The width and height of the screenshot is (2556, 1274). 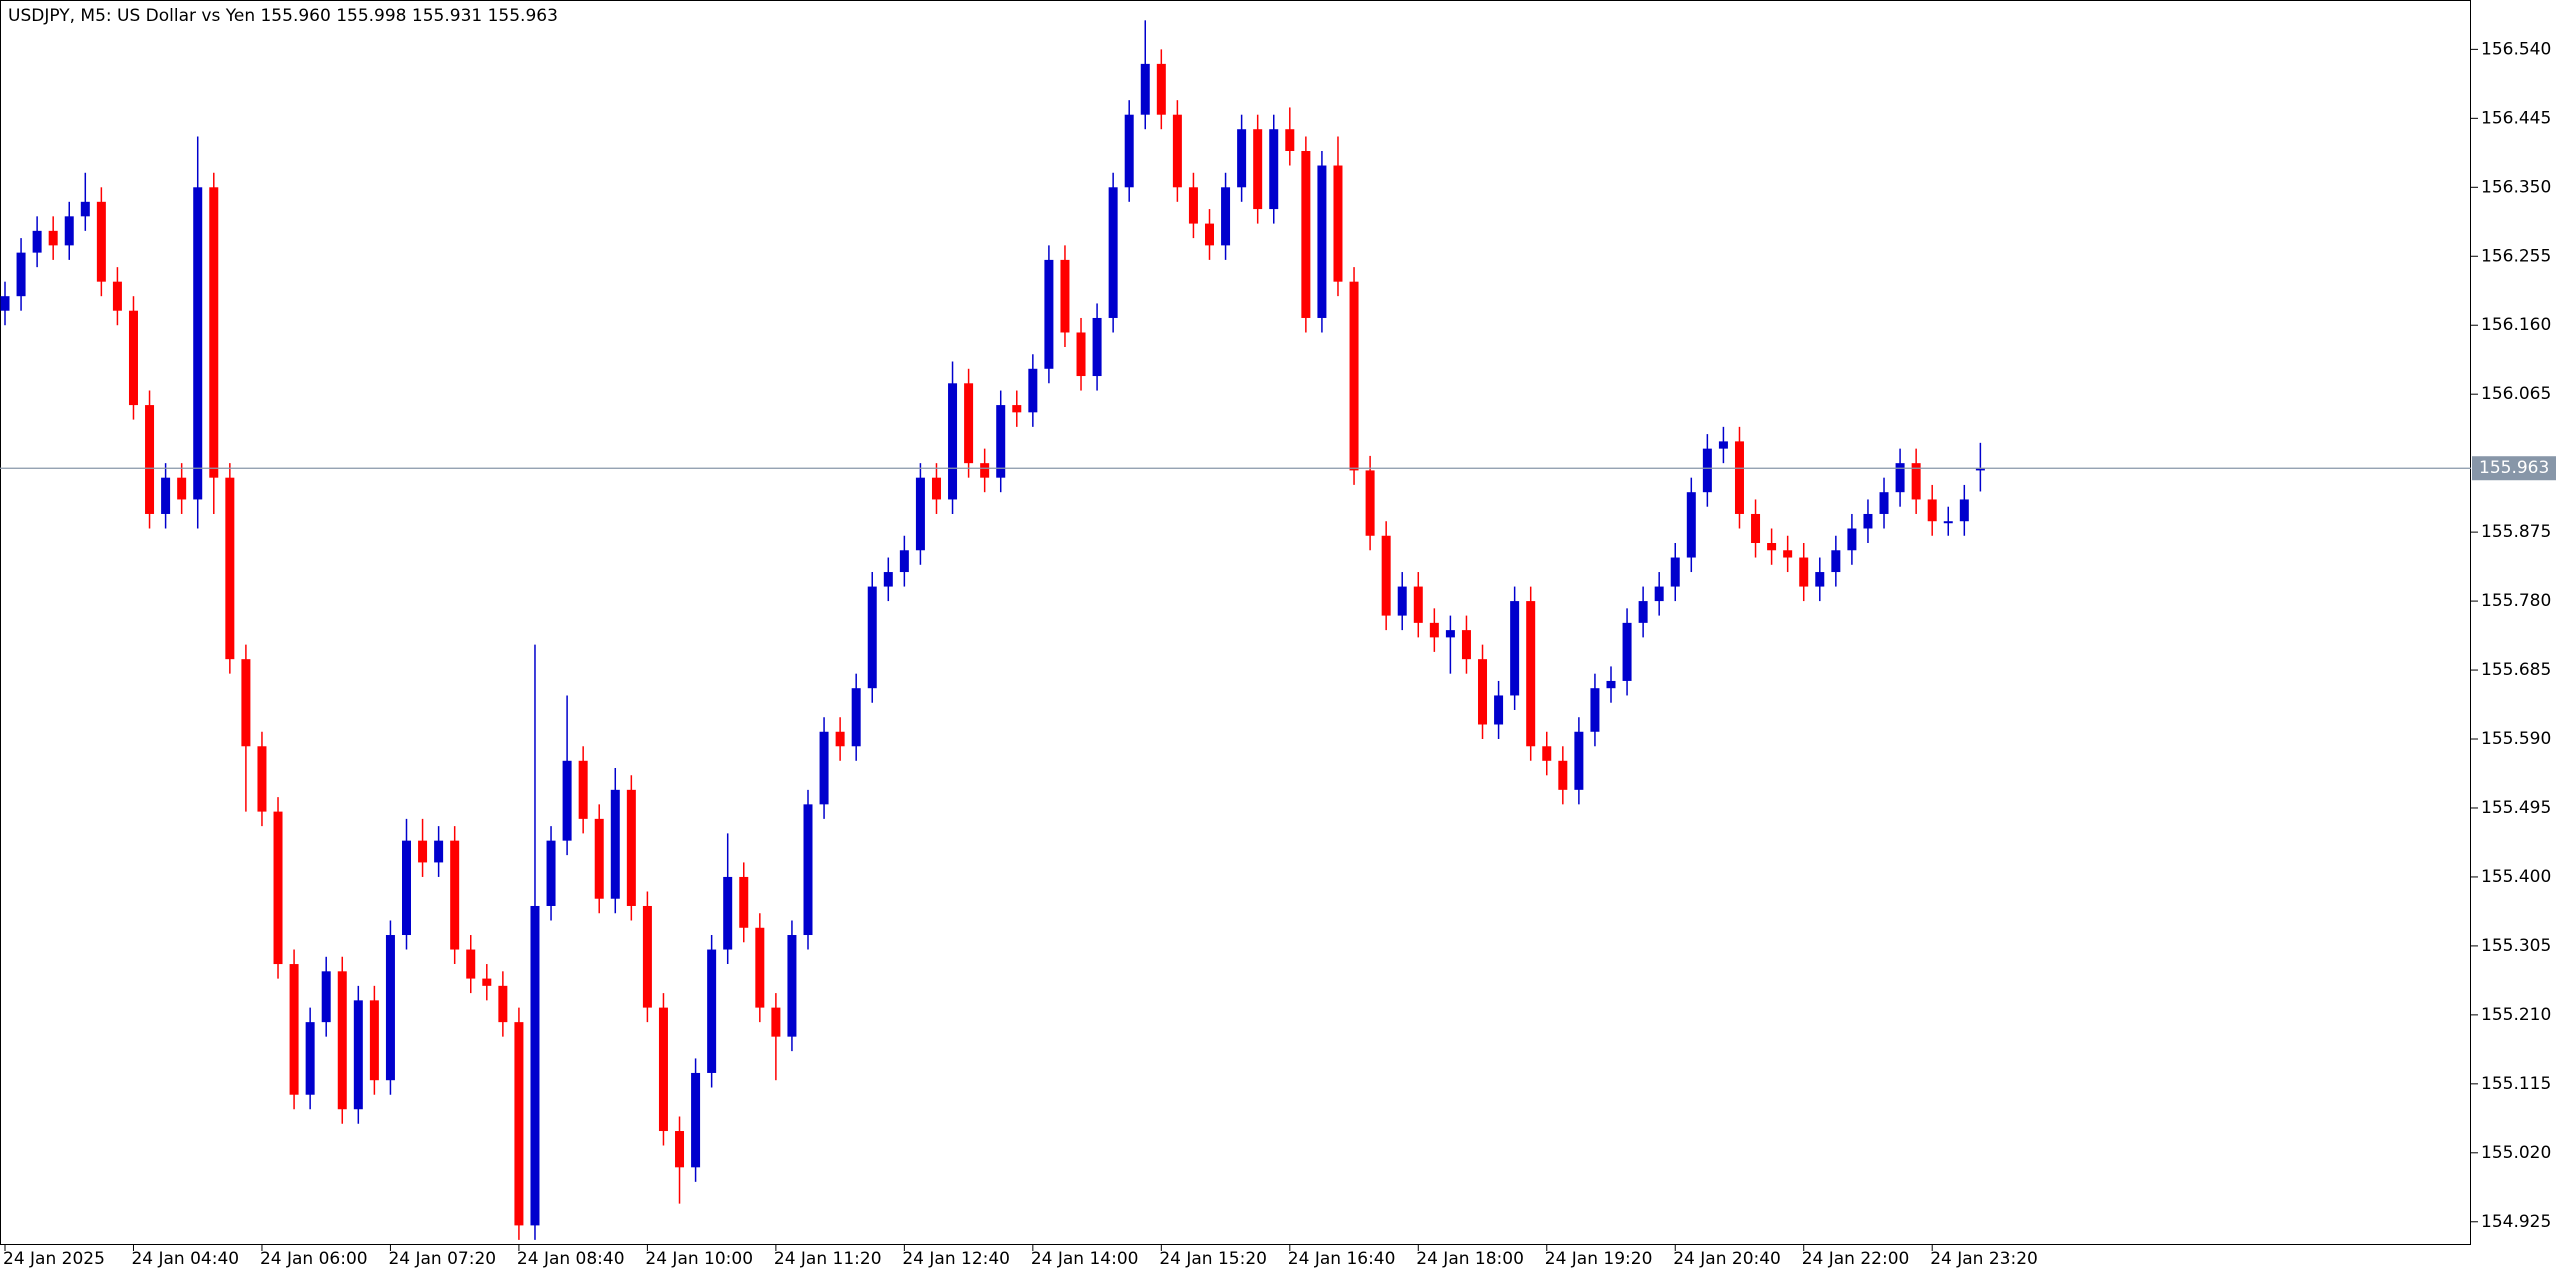 I want to click on y-tick-label: 155.400, so click(x=2516, y=877).